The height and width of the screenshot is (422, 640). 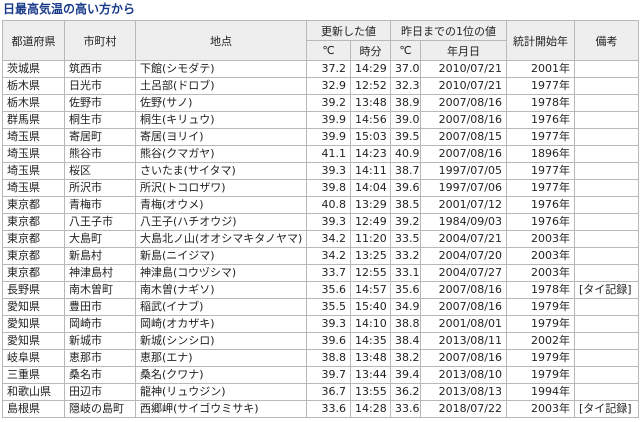 What do you see at coordinates (463, 375) in the screenshot?
I see `previous-date-cell: 2013/08/10` at bounding box center [463, 375].